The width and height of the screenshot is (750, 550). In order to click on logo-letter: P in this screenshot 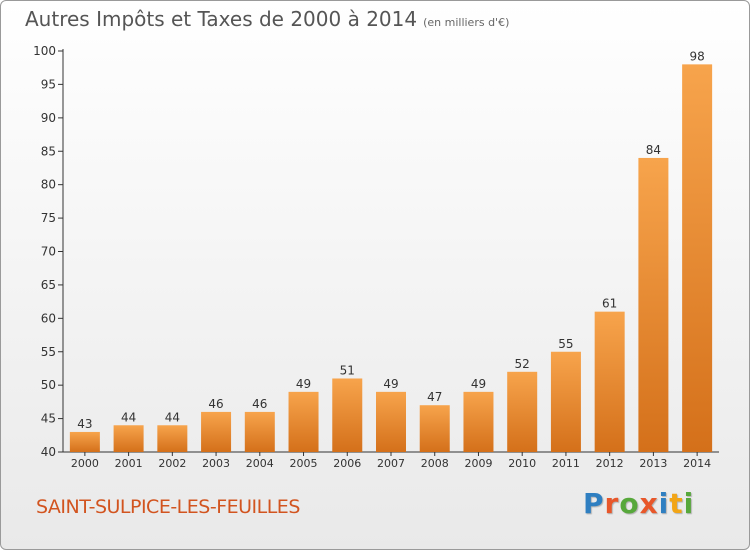, I will do `click(594, 503)`.